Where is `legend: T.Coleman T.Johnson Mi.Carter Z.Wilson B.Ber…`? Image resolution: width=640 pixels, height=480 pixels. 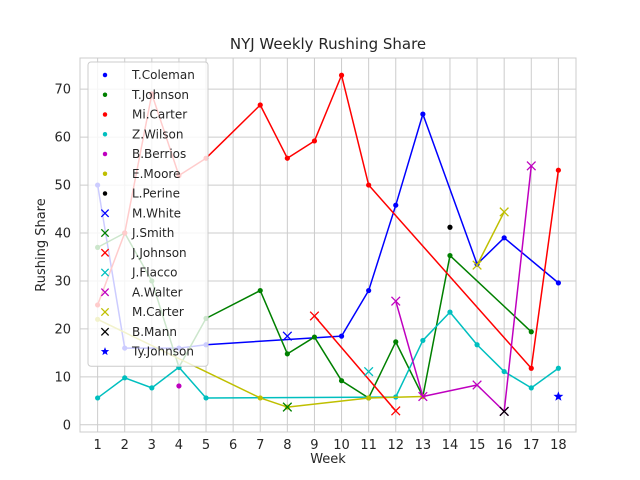 legend: T.Coleman T.Johnson Mi.Carter Z.Wilson B.Ber… is located at coordinates (148, 214).